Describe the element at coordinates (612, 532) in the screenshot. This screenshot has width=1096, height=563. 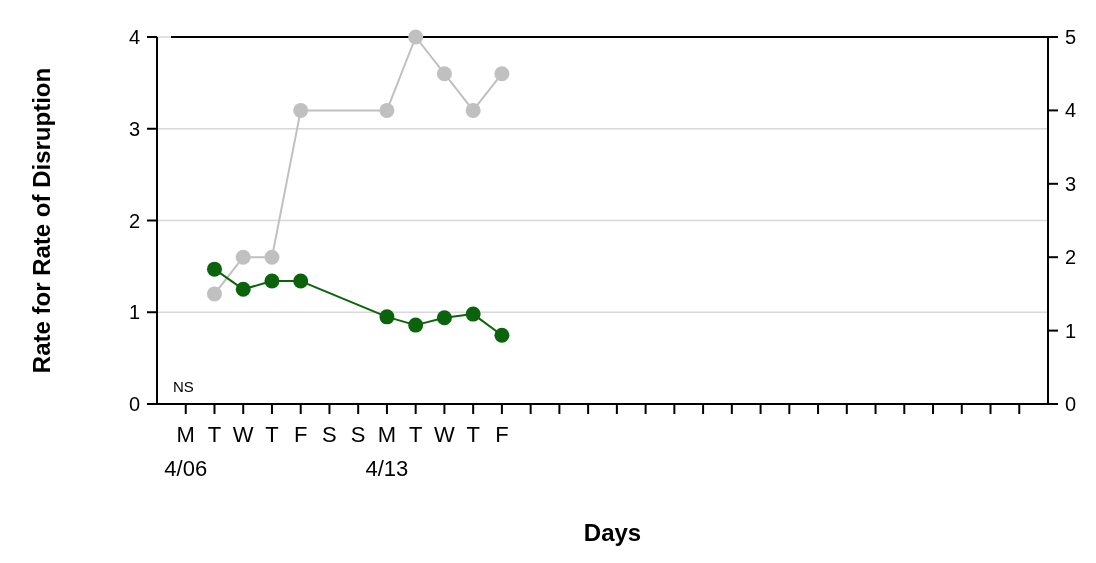
I see `x-axis-title: Days` at that location.